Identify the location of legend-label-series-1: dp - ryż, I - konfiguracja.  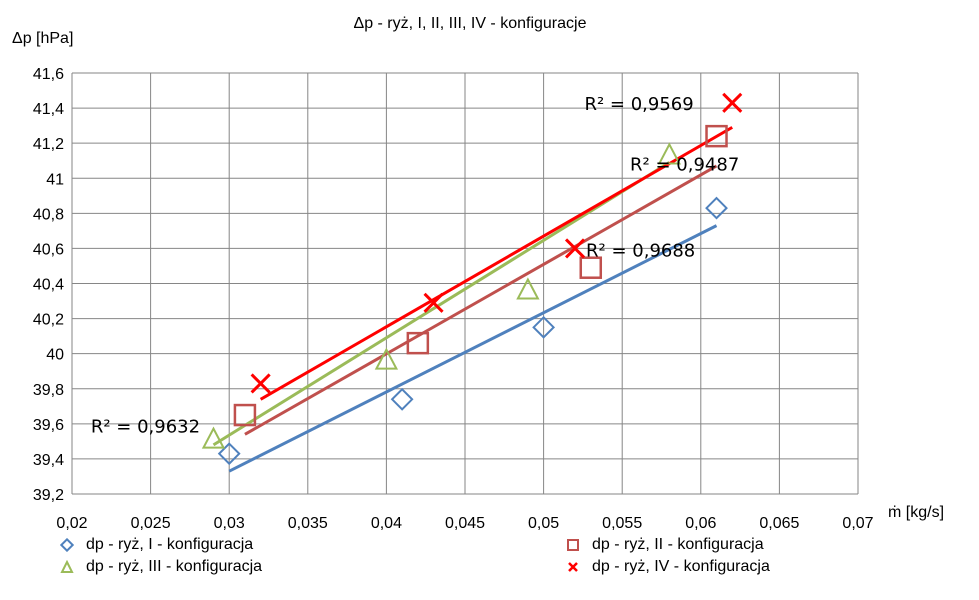
(170, 544).